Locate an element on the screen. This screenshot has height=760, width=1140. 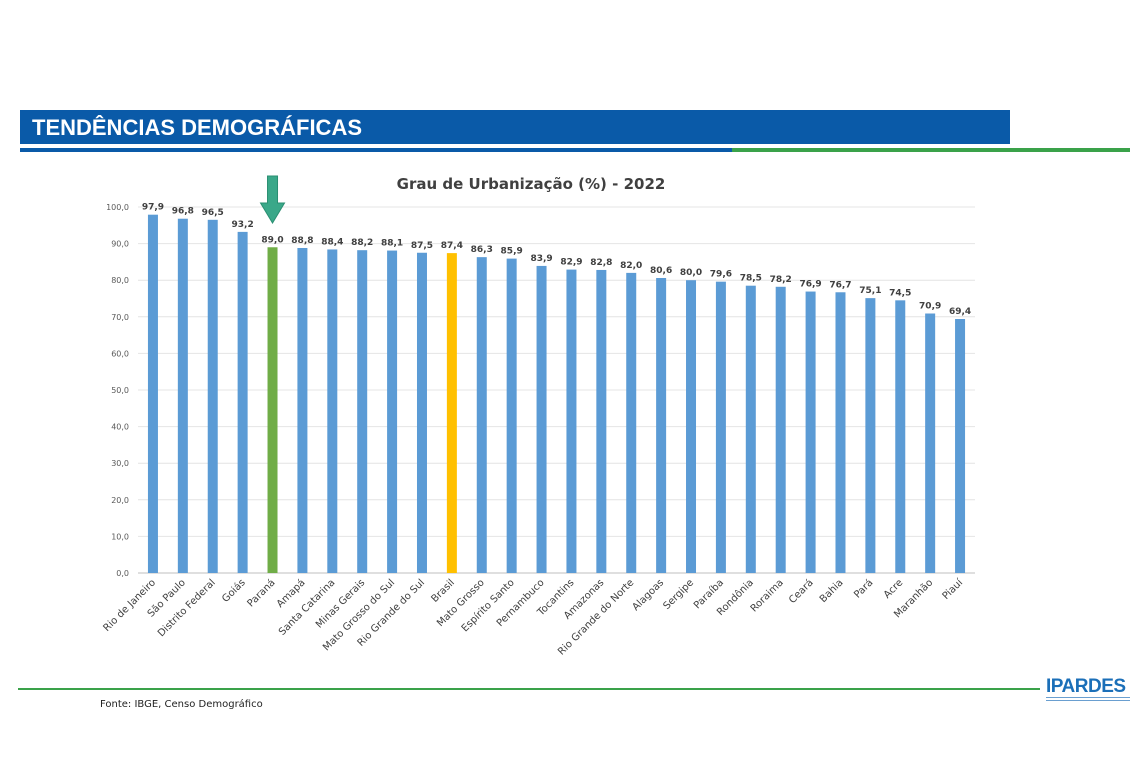
ipardes-logo: IPARDES is located at coordinates (1088, 691).